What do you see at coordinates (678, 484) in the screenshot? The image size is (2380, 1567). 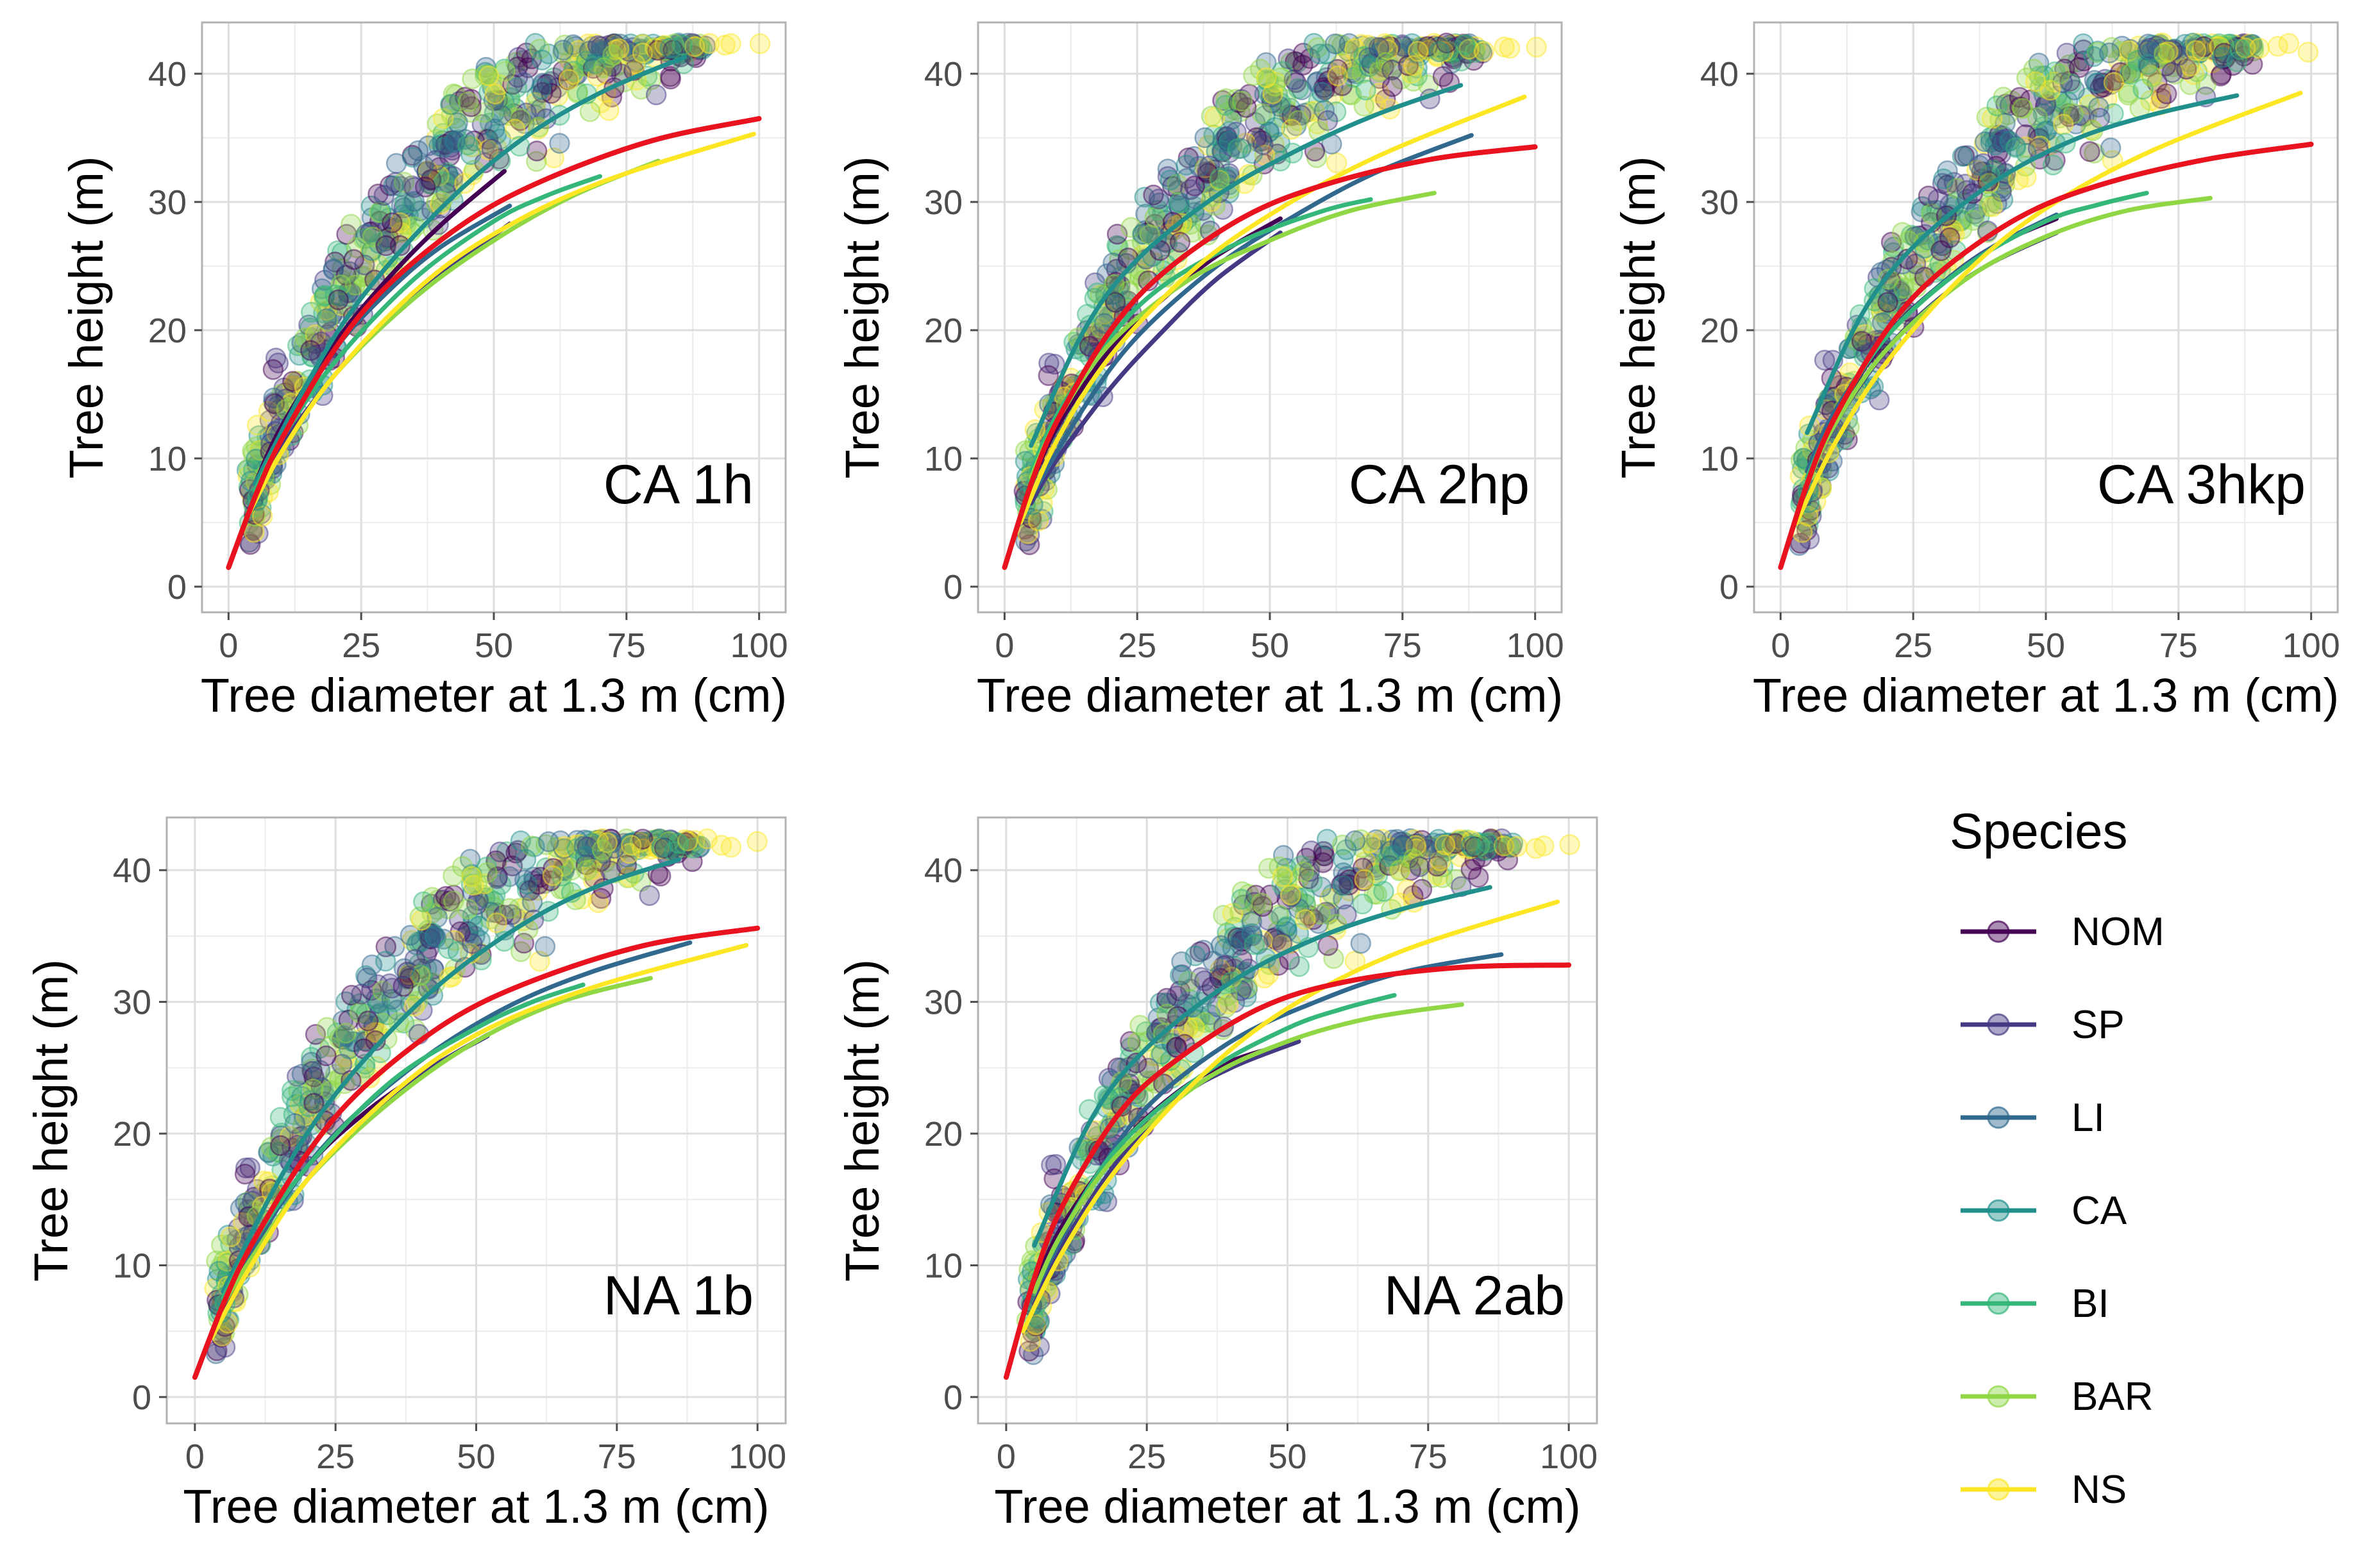 I see `panel-title: CA 1h` at bounding box center [678, 484].